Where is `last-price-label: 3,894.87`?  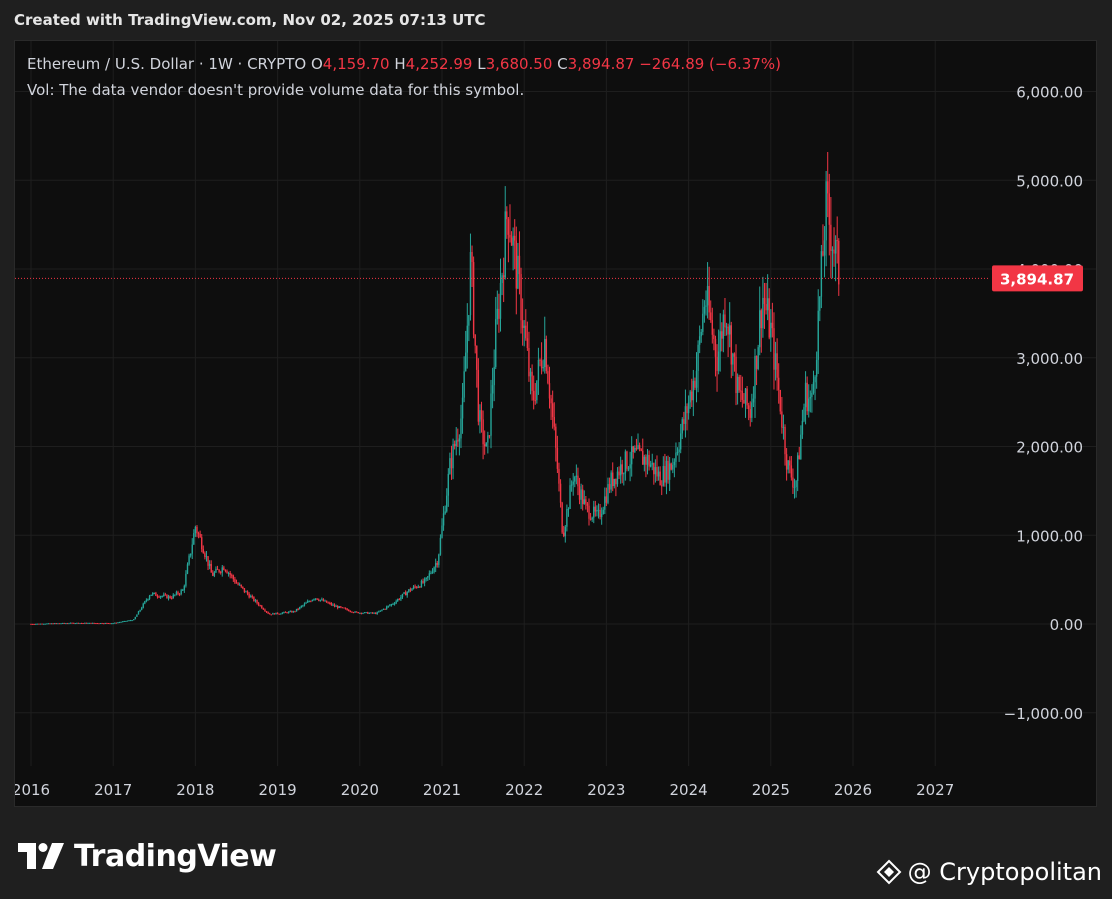
last-price-label: 3,894.87 is located at coordinates (1037, 279).